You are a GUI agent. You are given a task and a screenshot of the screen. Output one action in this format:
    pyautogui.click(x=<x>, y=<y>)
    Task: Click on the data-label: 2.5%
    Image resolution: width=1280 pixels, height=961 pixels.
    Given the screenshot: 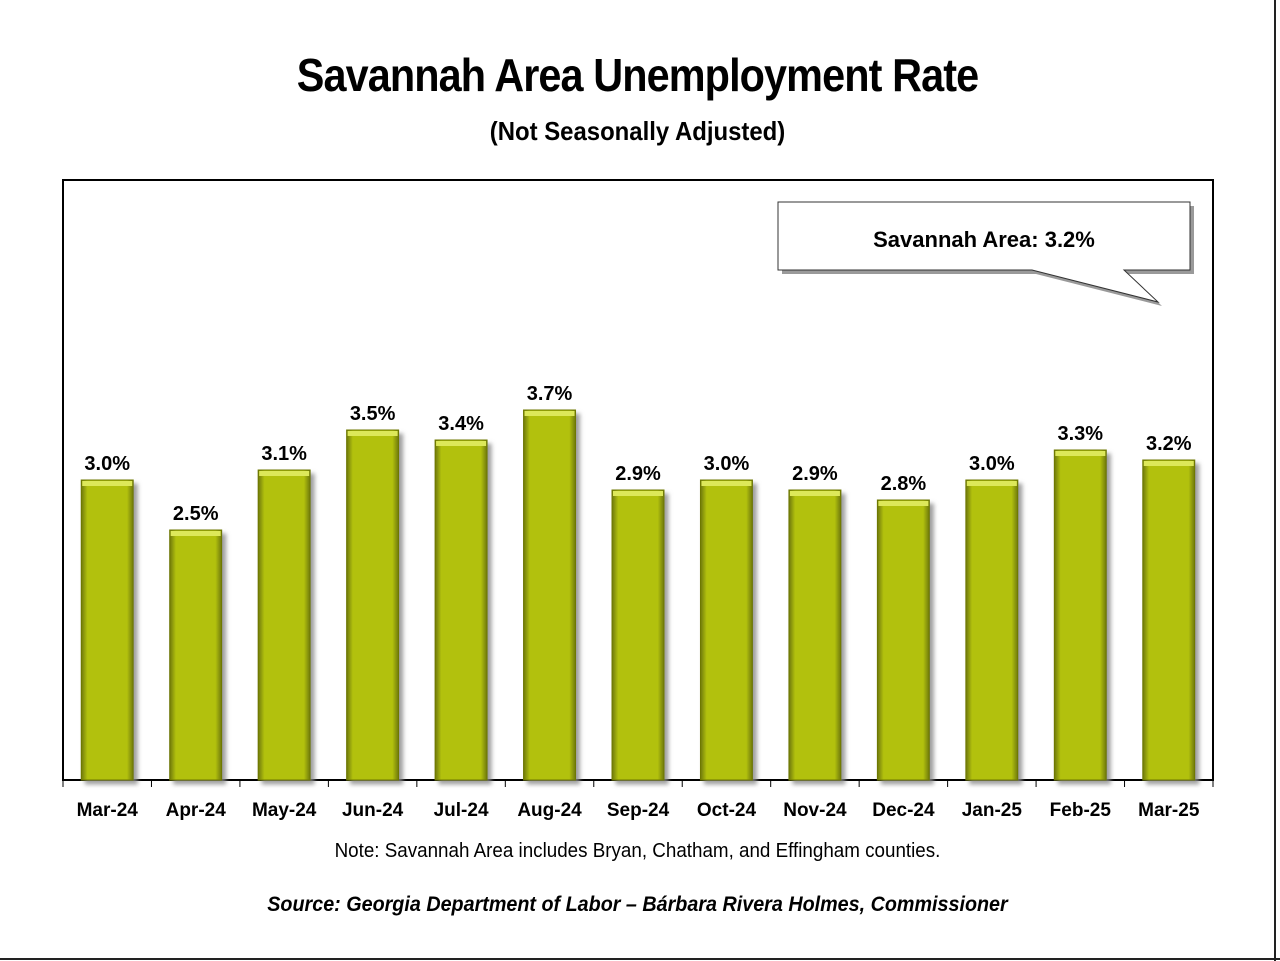 What is the action you would take?
    pyautogui.click(x=196, y=514)
    